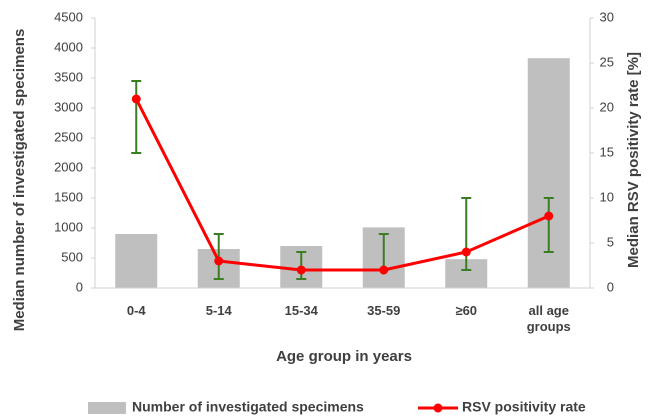  Describe the element at coordinates (68, 166) in the screenshot. I see `y-tick-label: 2000` at that location.